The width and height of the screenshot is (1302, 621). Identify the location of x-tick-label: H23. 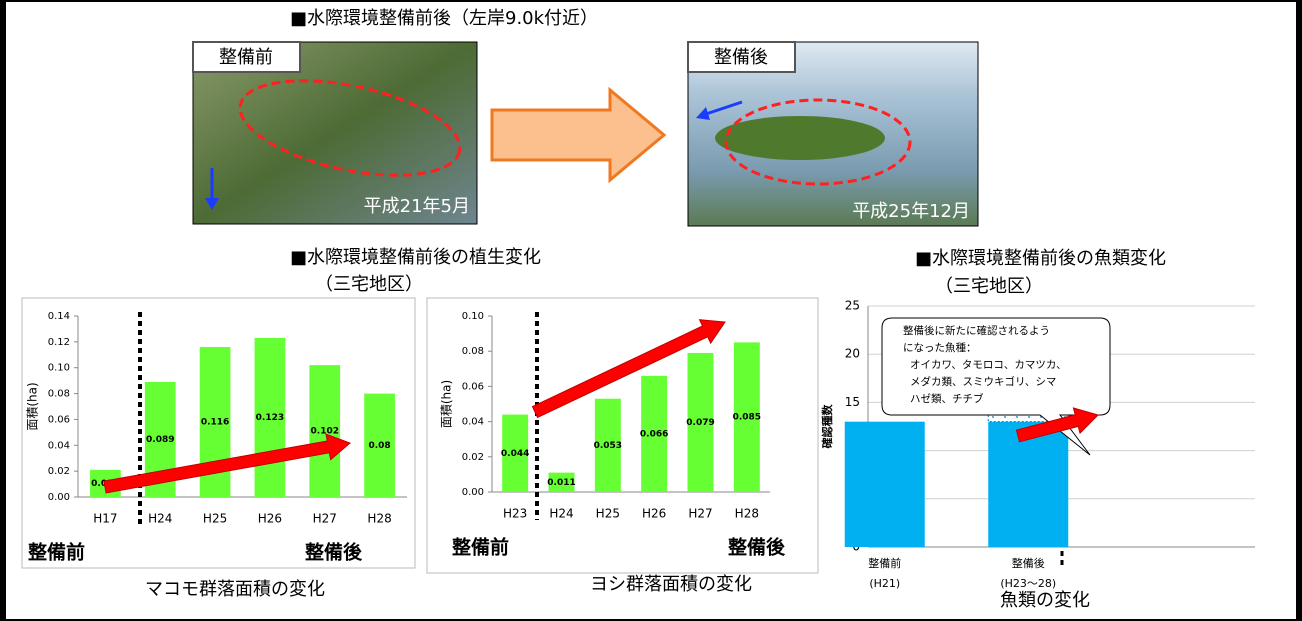
(515, 514).